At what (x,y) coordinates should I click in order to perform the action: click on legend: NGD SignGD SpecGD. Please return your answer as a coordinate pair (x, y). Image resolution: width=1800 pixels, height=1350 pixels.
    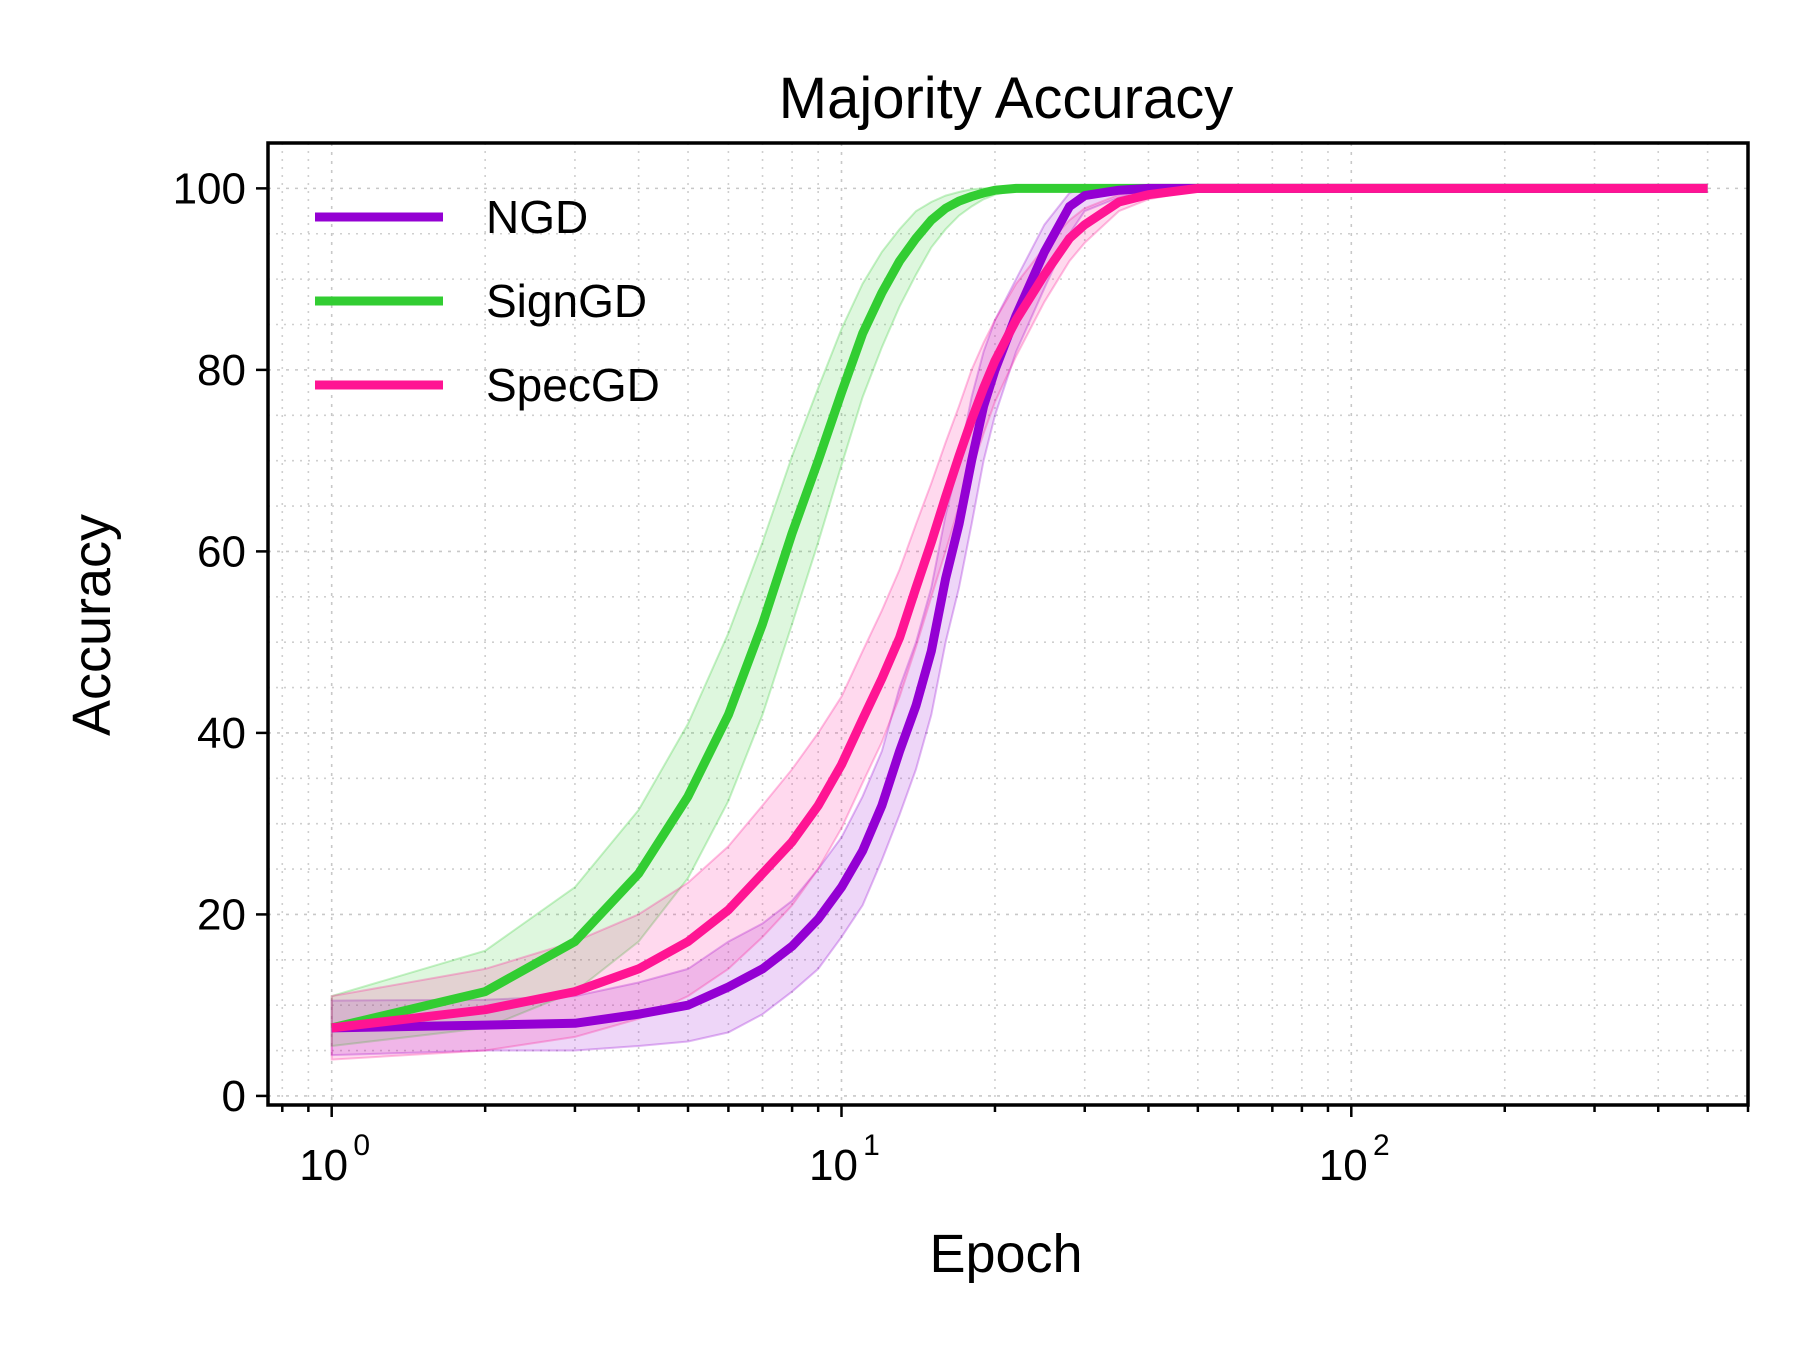
    Looking at the image, I should click on (487, 301).